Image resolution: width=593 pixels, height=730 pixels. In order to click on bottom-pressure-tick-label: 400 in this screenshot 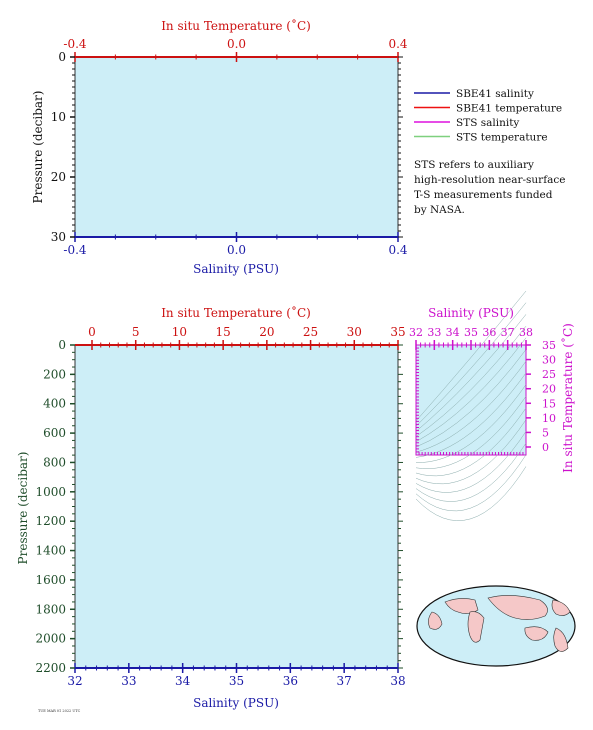, I will do `click(54, 404)`.